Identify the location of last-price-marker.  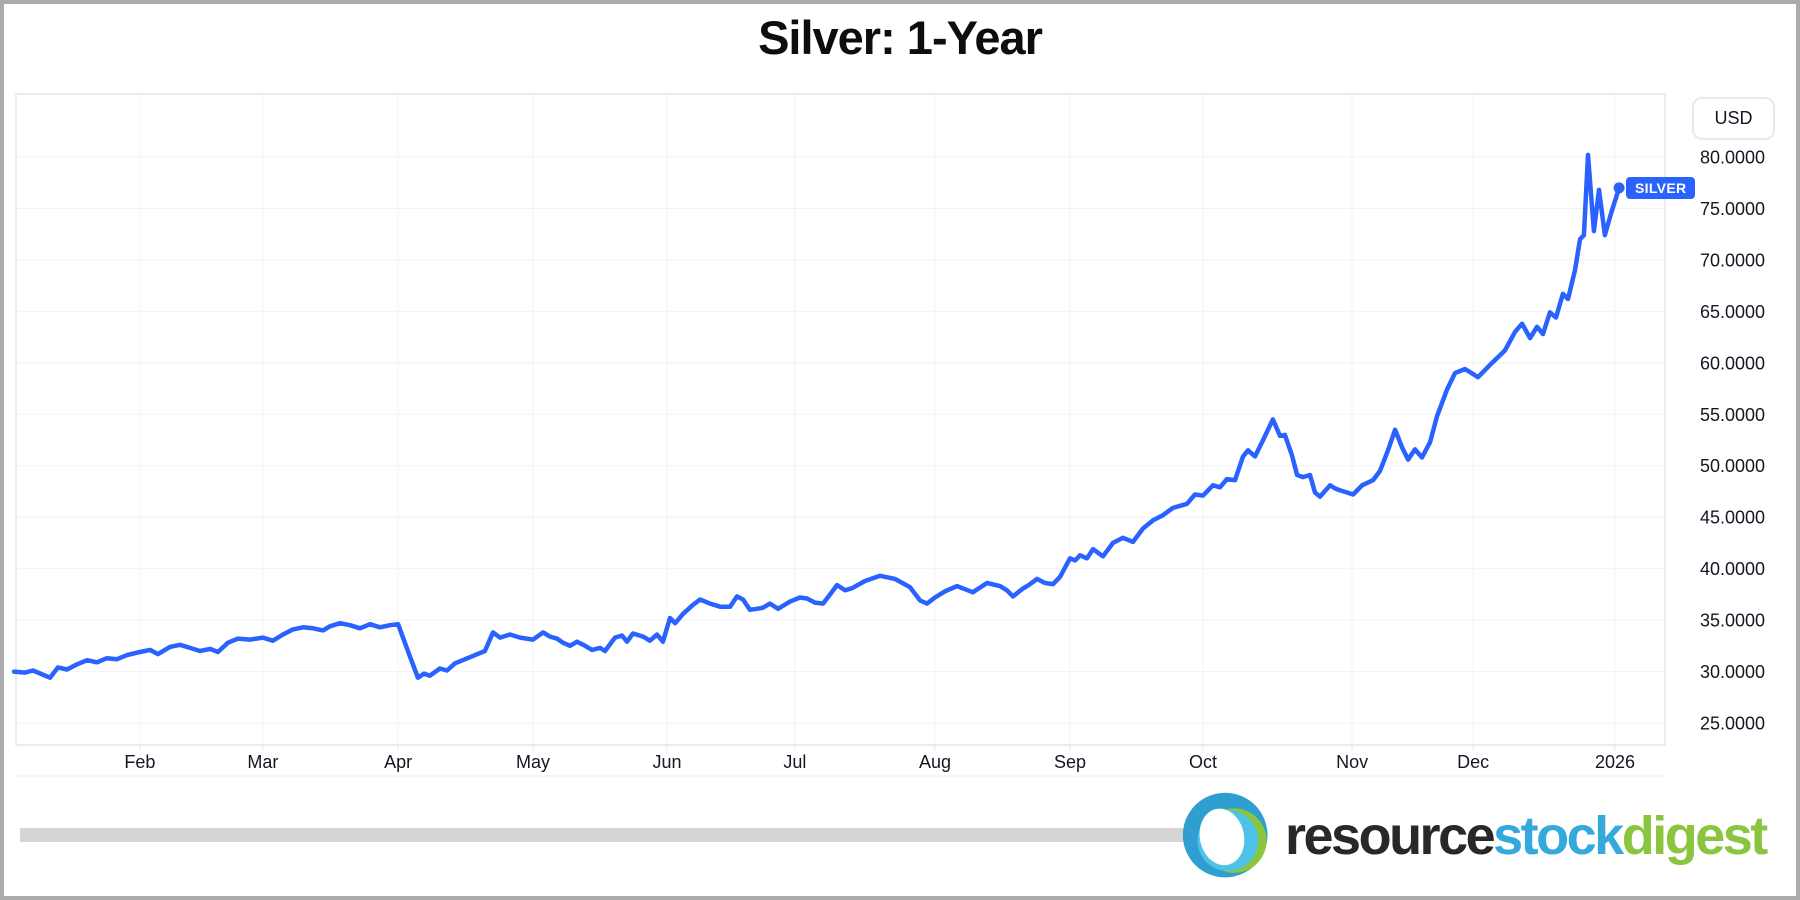
(1619, 188).